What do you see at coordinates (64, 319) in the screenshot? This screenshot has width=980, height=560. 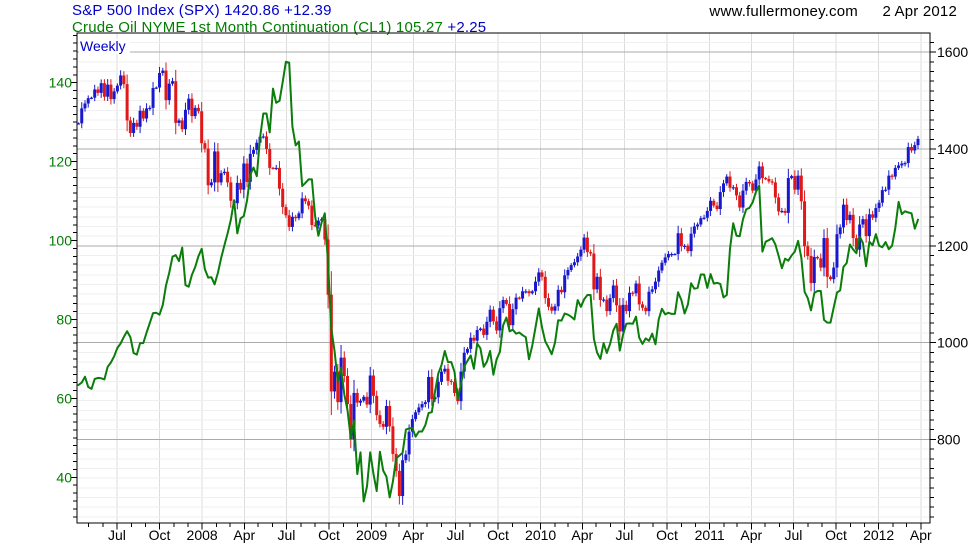 I see `left-axis-label: 80` at bounding box center [64, 319].